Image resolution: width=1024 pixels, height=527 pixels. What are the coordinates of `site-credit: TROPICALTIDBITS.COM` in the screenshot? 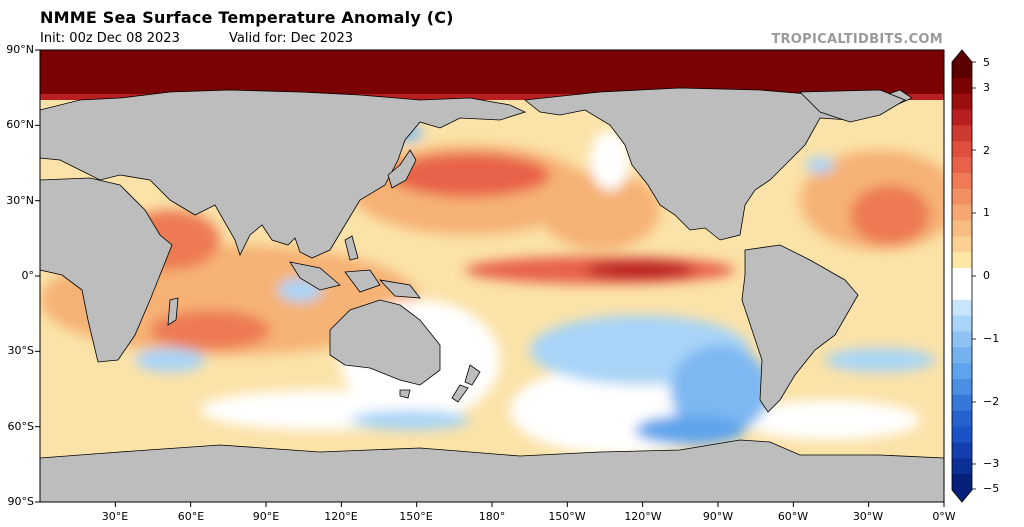 It's located at (857, 39).